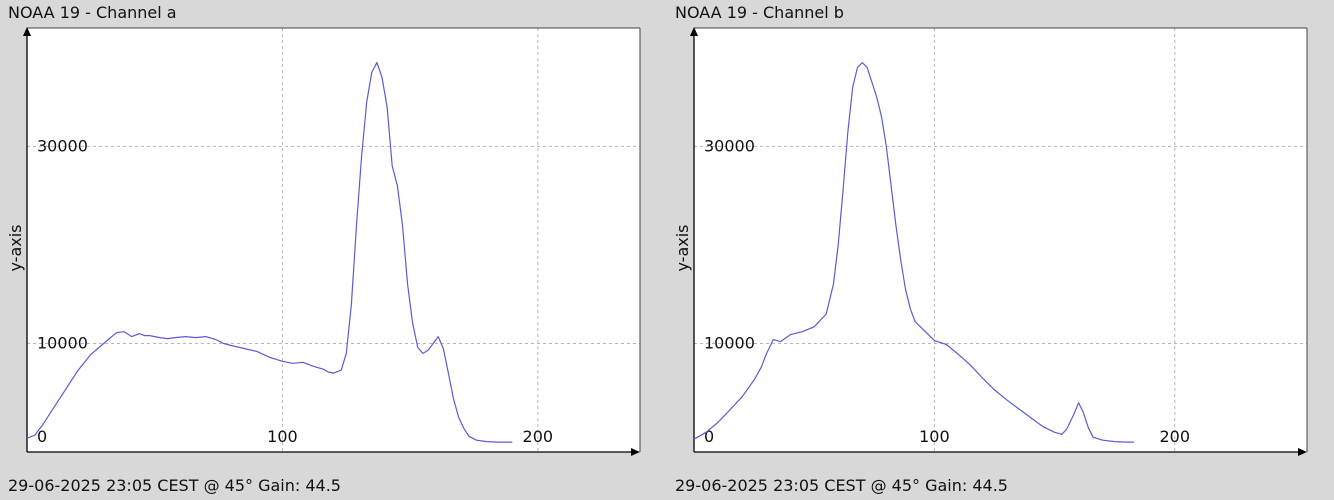  What do you see at coordinates (92, 12) in the screenshot?
I see `chart-title: NOAA 19 - Channel a` at bounding box center [92, 12].